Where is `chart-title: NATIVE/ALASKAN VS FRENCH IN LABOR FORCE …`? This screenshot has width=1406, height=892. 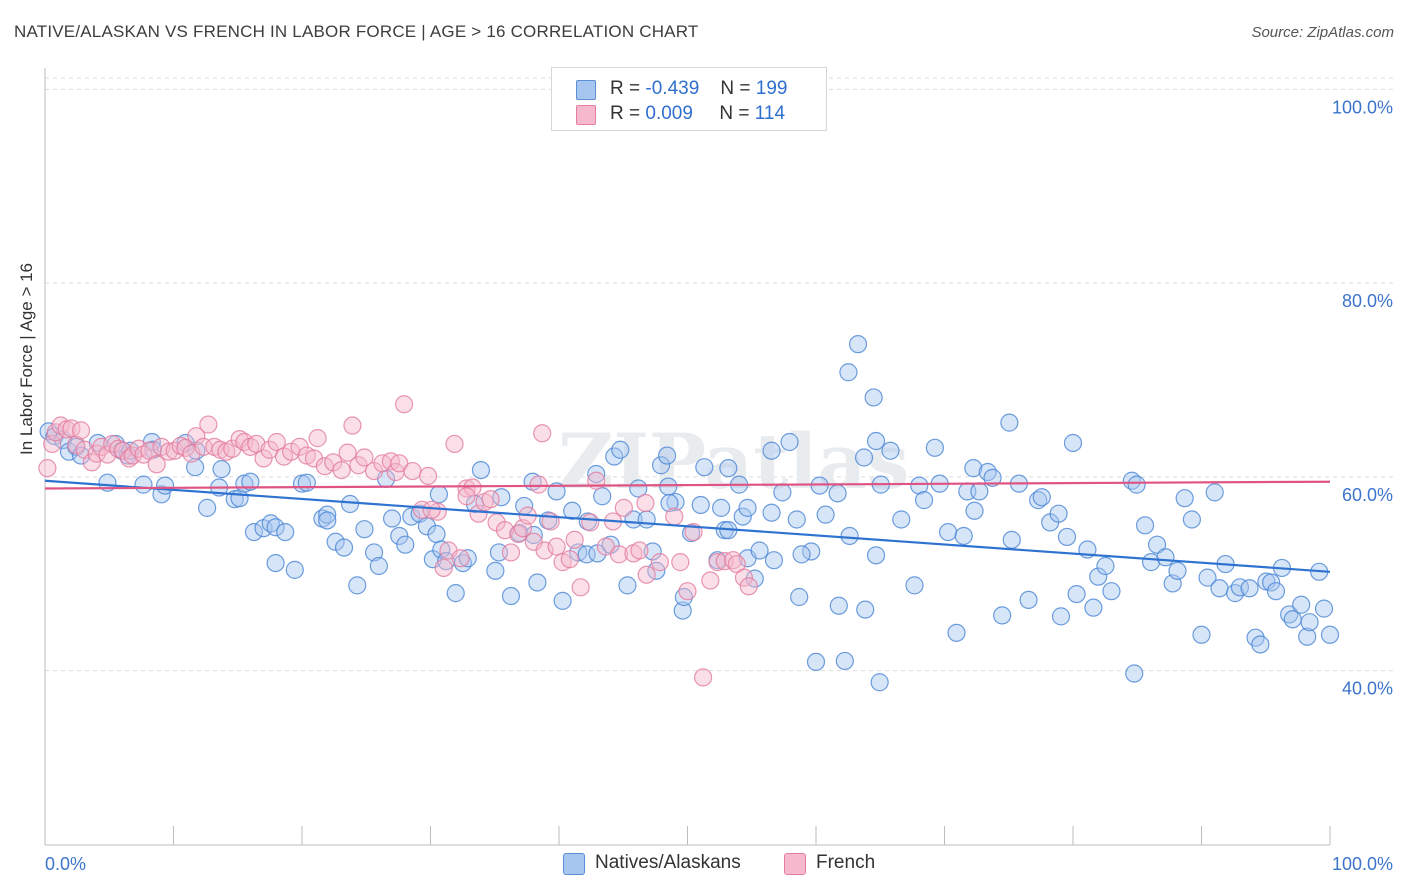
chart-title: NATIVE/ALASKAN VS FRENCH IN LABOR FORCE … is located at coordinates (356, 31).